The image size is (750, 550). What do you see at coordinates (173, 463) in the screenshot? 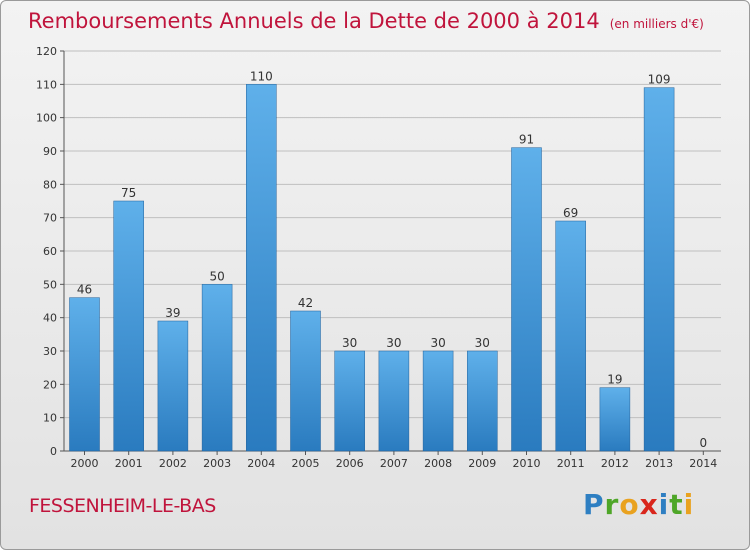
I see `x-tick-label: 2002` at bounding box center [173, 463].